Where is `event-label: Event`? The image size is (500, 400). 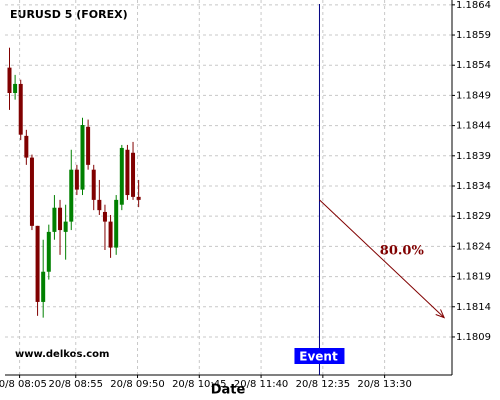
event-label: Event is located at coordinates (318, 357).